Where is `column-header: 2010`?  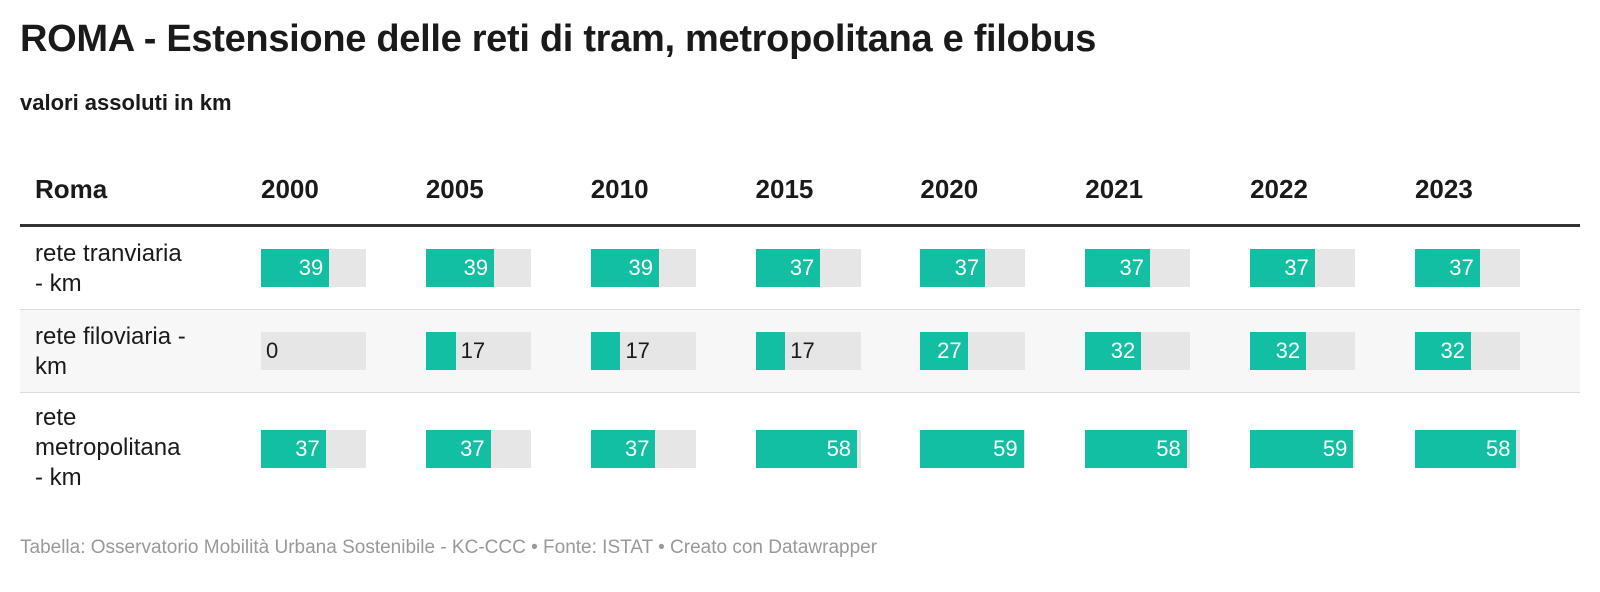 column-header: 2010 is located at coordinates (619, 189).